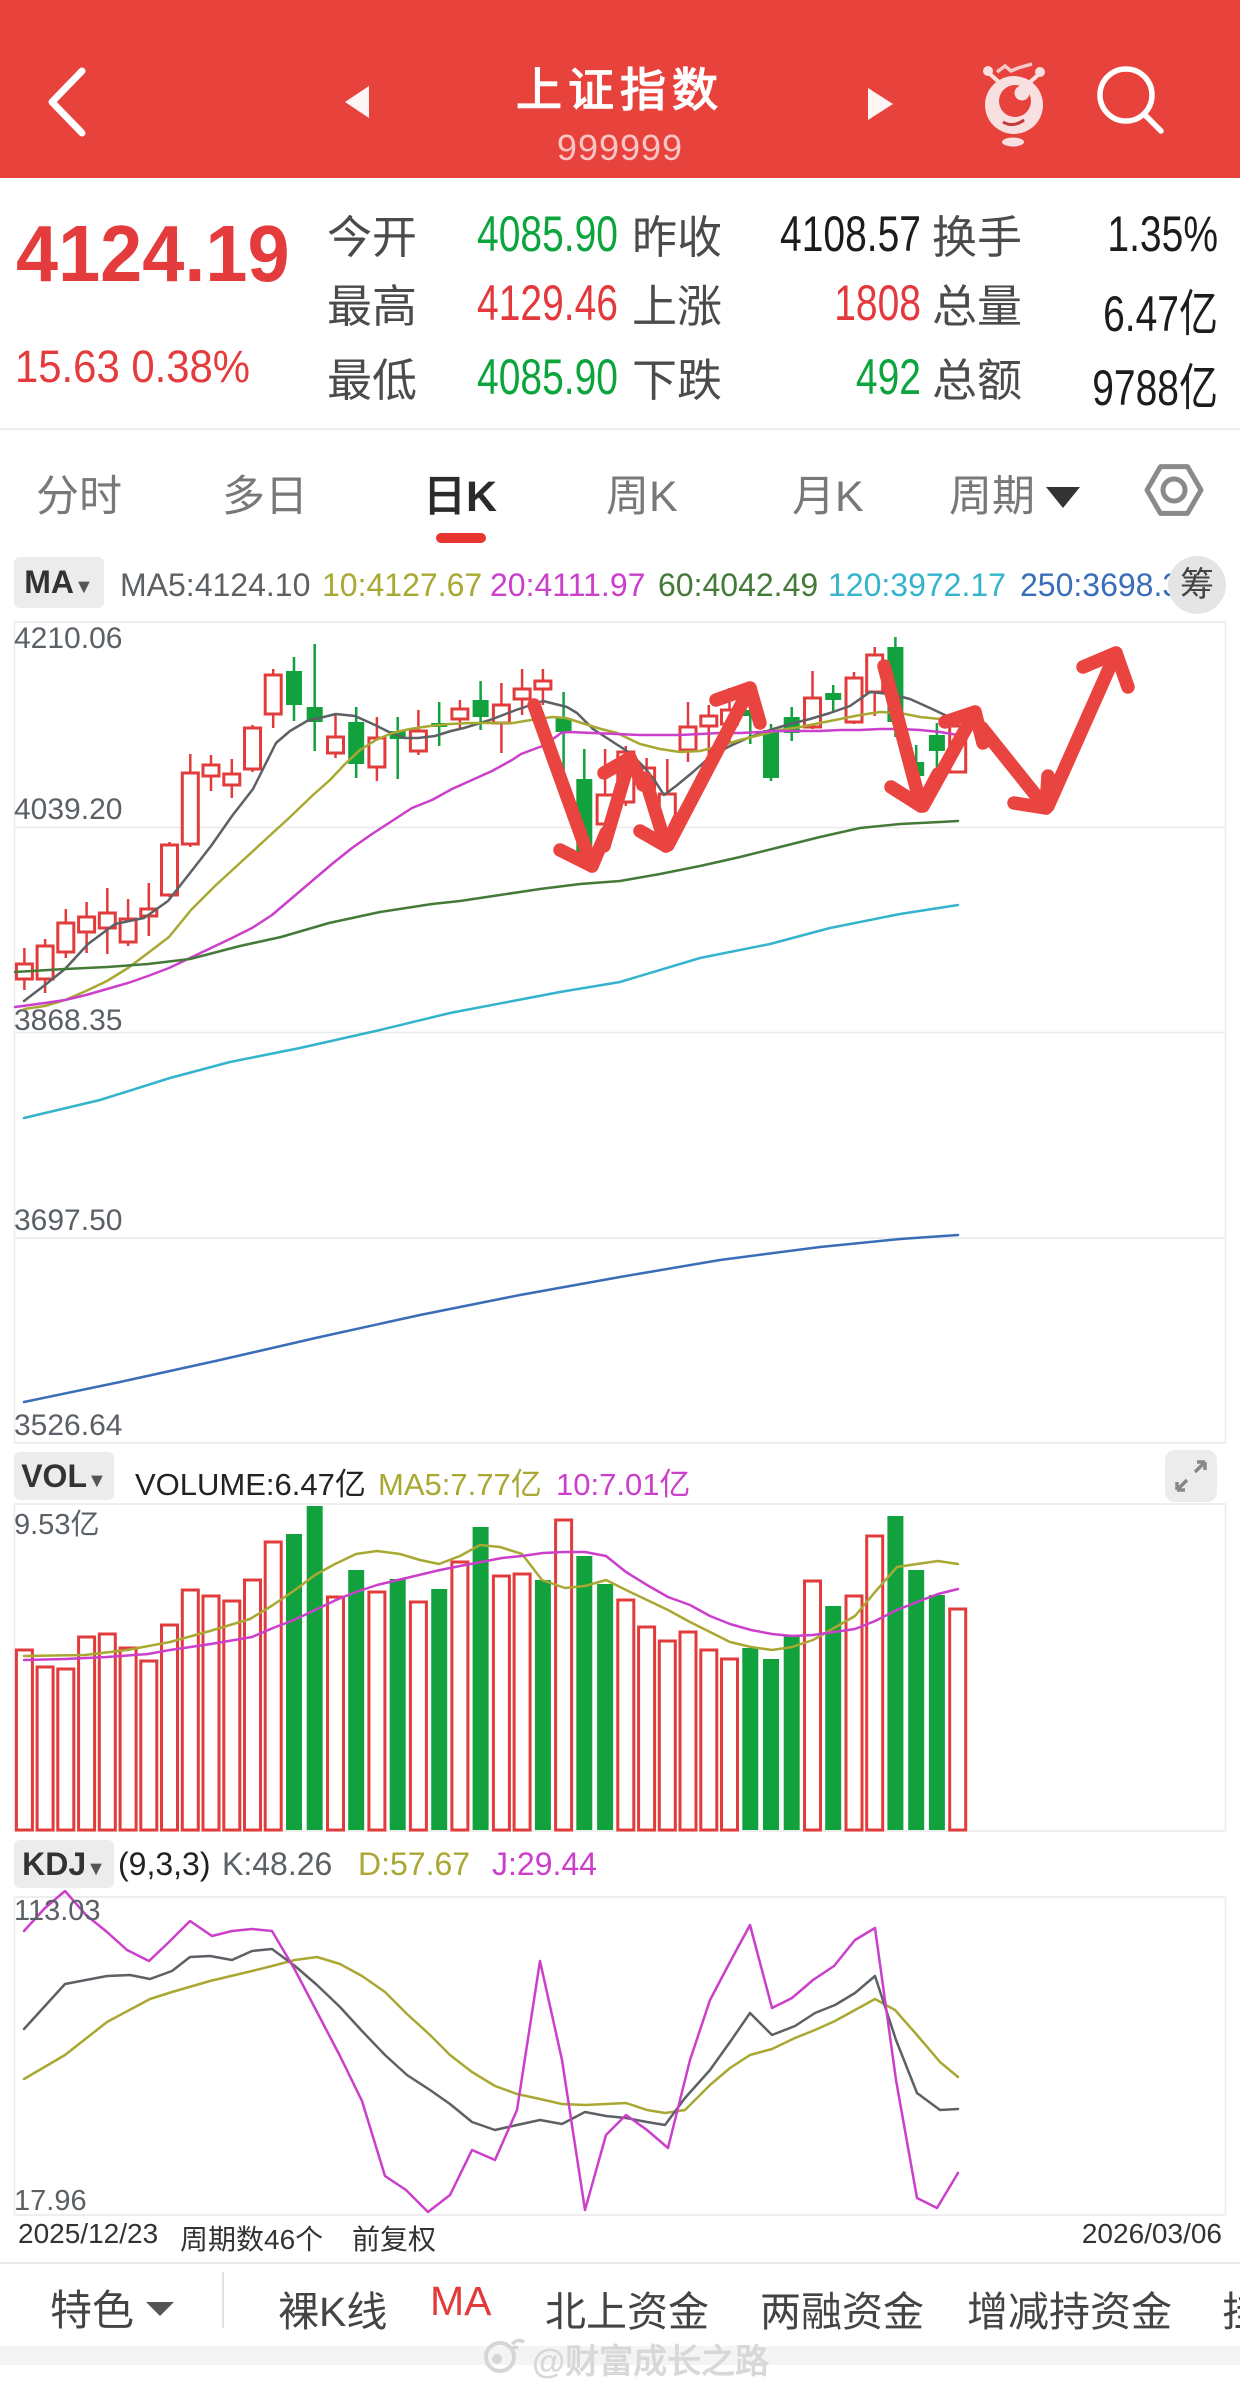 The width and height of the screenshot is (1240, 2385). Describe the element at coordinates (56, 1524) in the screenshot. I see `svg-text: 9.53亿` at that location.